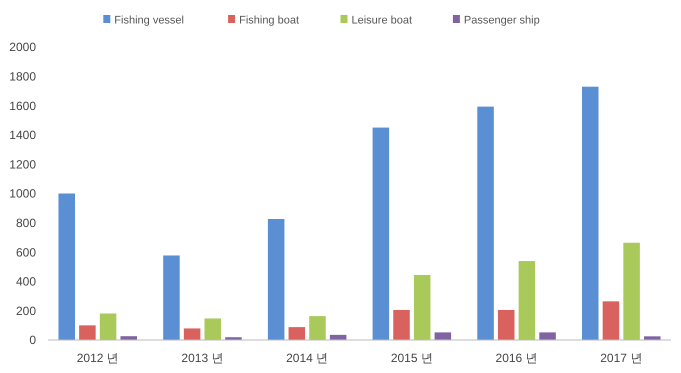 Image resolution: width=681 pixels, height=373 pixels. Describe the element at coordinates (517, 358) in the screenshot. I see `x-tick-label: 2016 년` at that location.